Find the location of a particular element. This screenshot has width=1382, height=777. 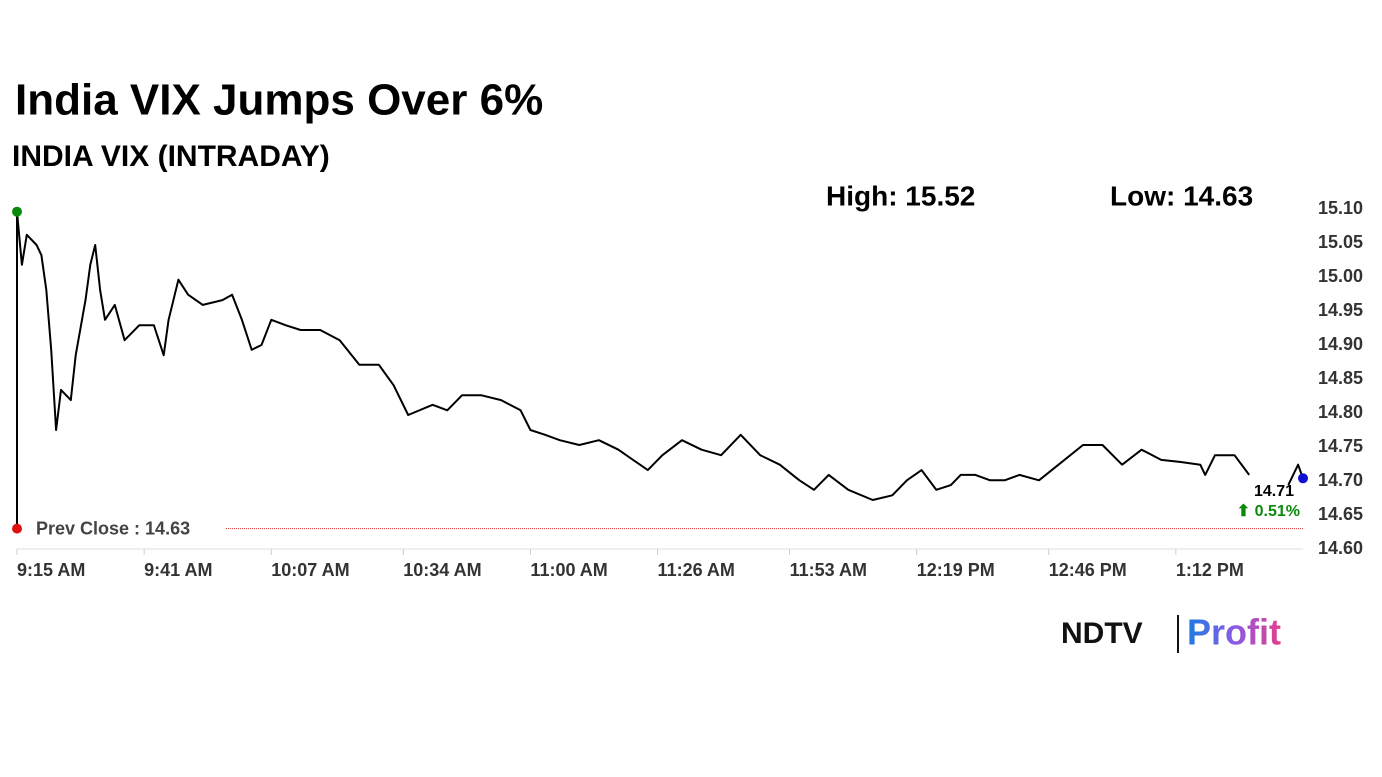

start-dot is located at coordinates (17, 528).